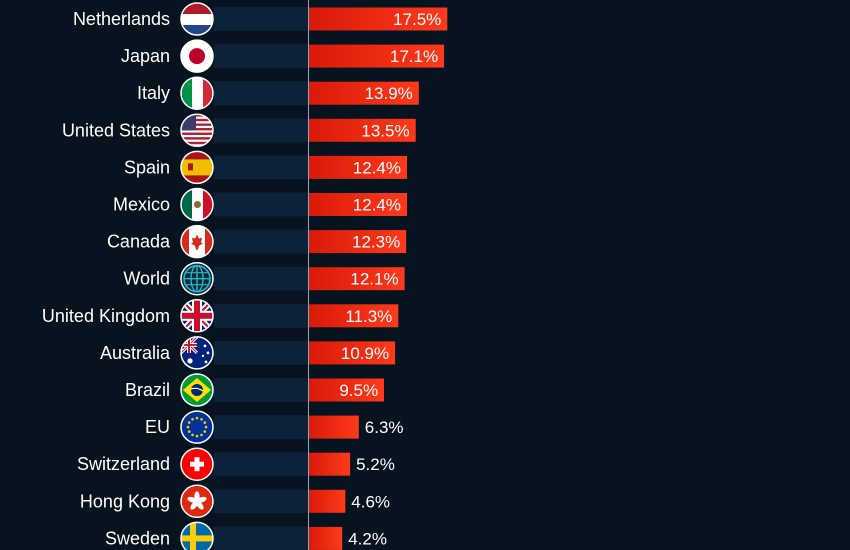 The height and width of the screenshot is (550, 850). I want to click on category-label: Switzerland, so click(123, 464).